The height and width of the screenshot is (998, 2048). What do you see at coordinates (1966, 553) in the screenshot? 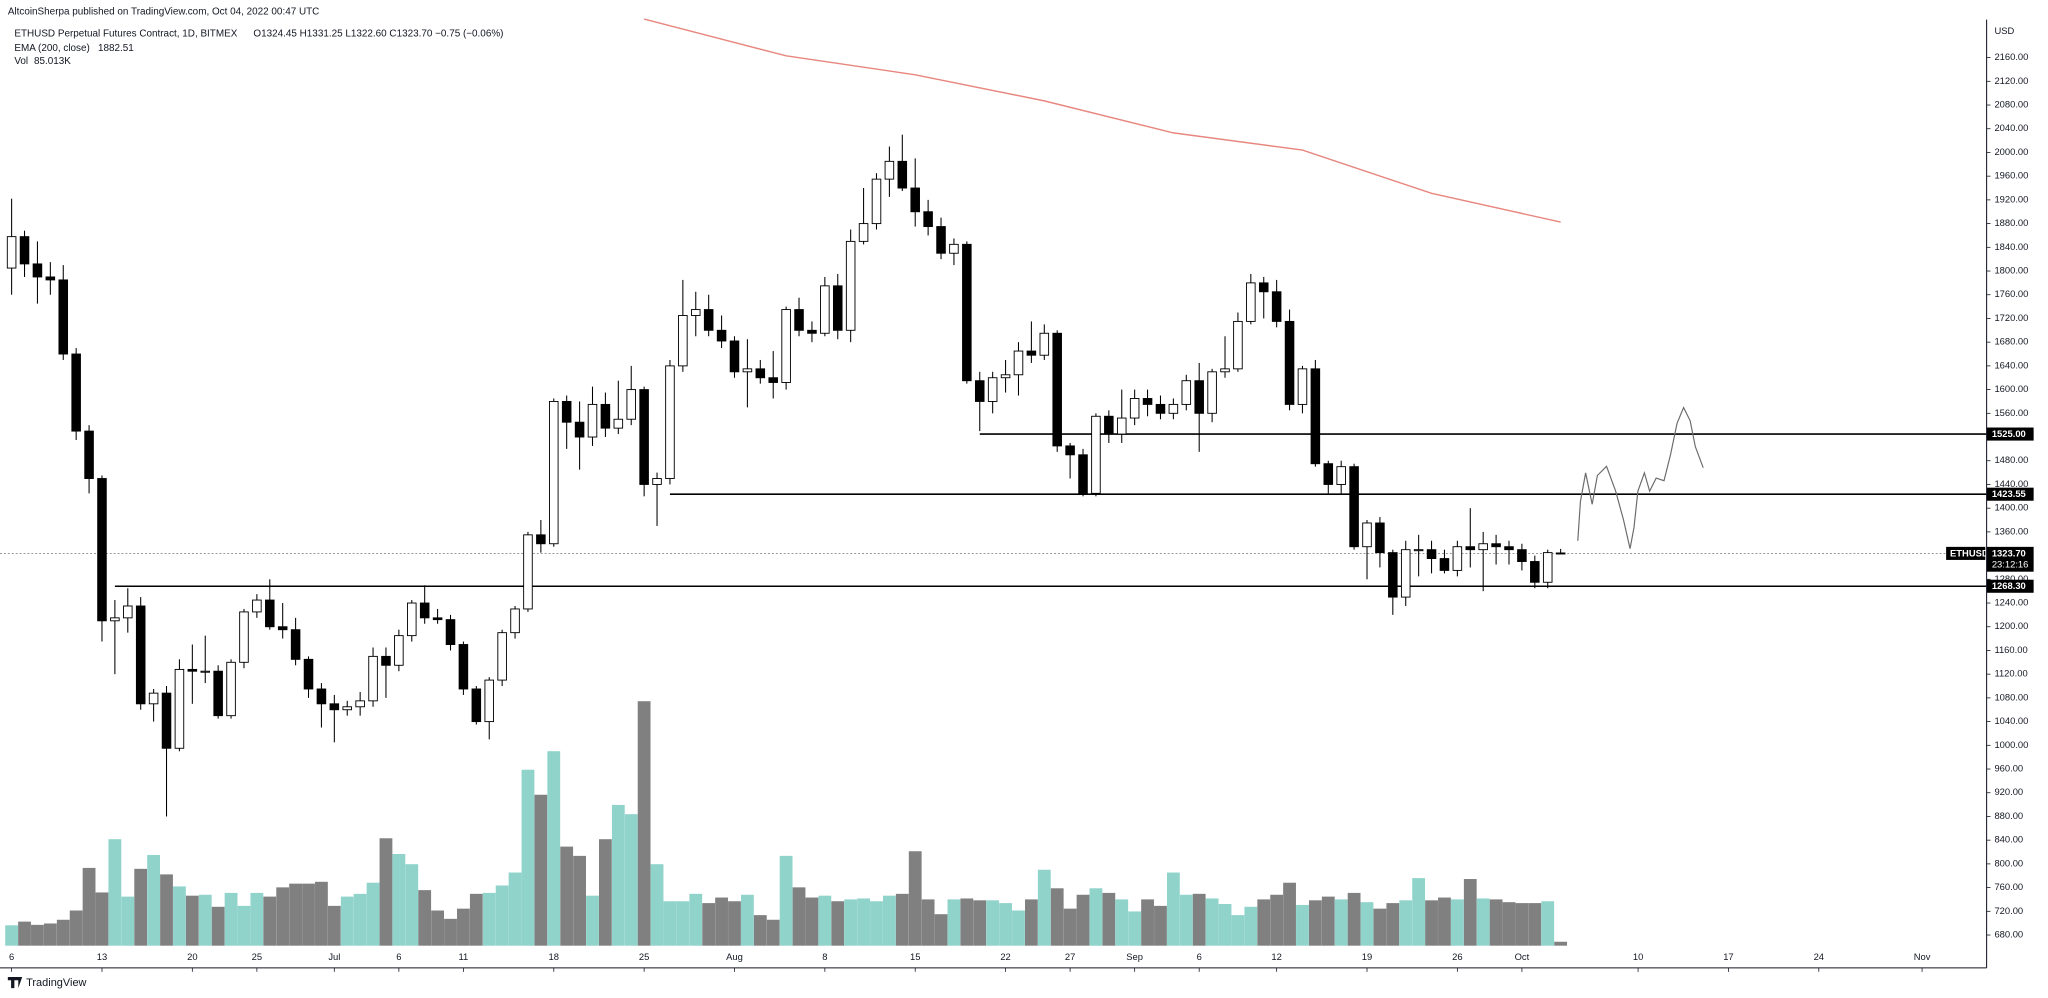
I see `symbol-box` at bounding box center [1966, 553].